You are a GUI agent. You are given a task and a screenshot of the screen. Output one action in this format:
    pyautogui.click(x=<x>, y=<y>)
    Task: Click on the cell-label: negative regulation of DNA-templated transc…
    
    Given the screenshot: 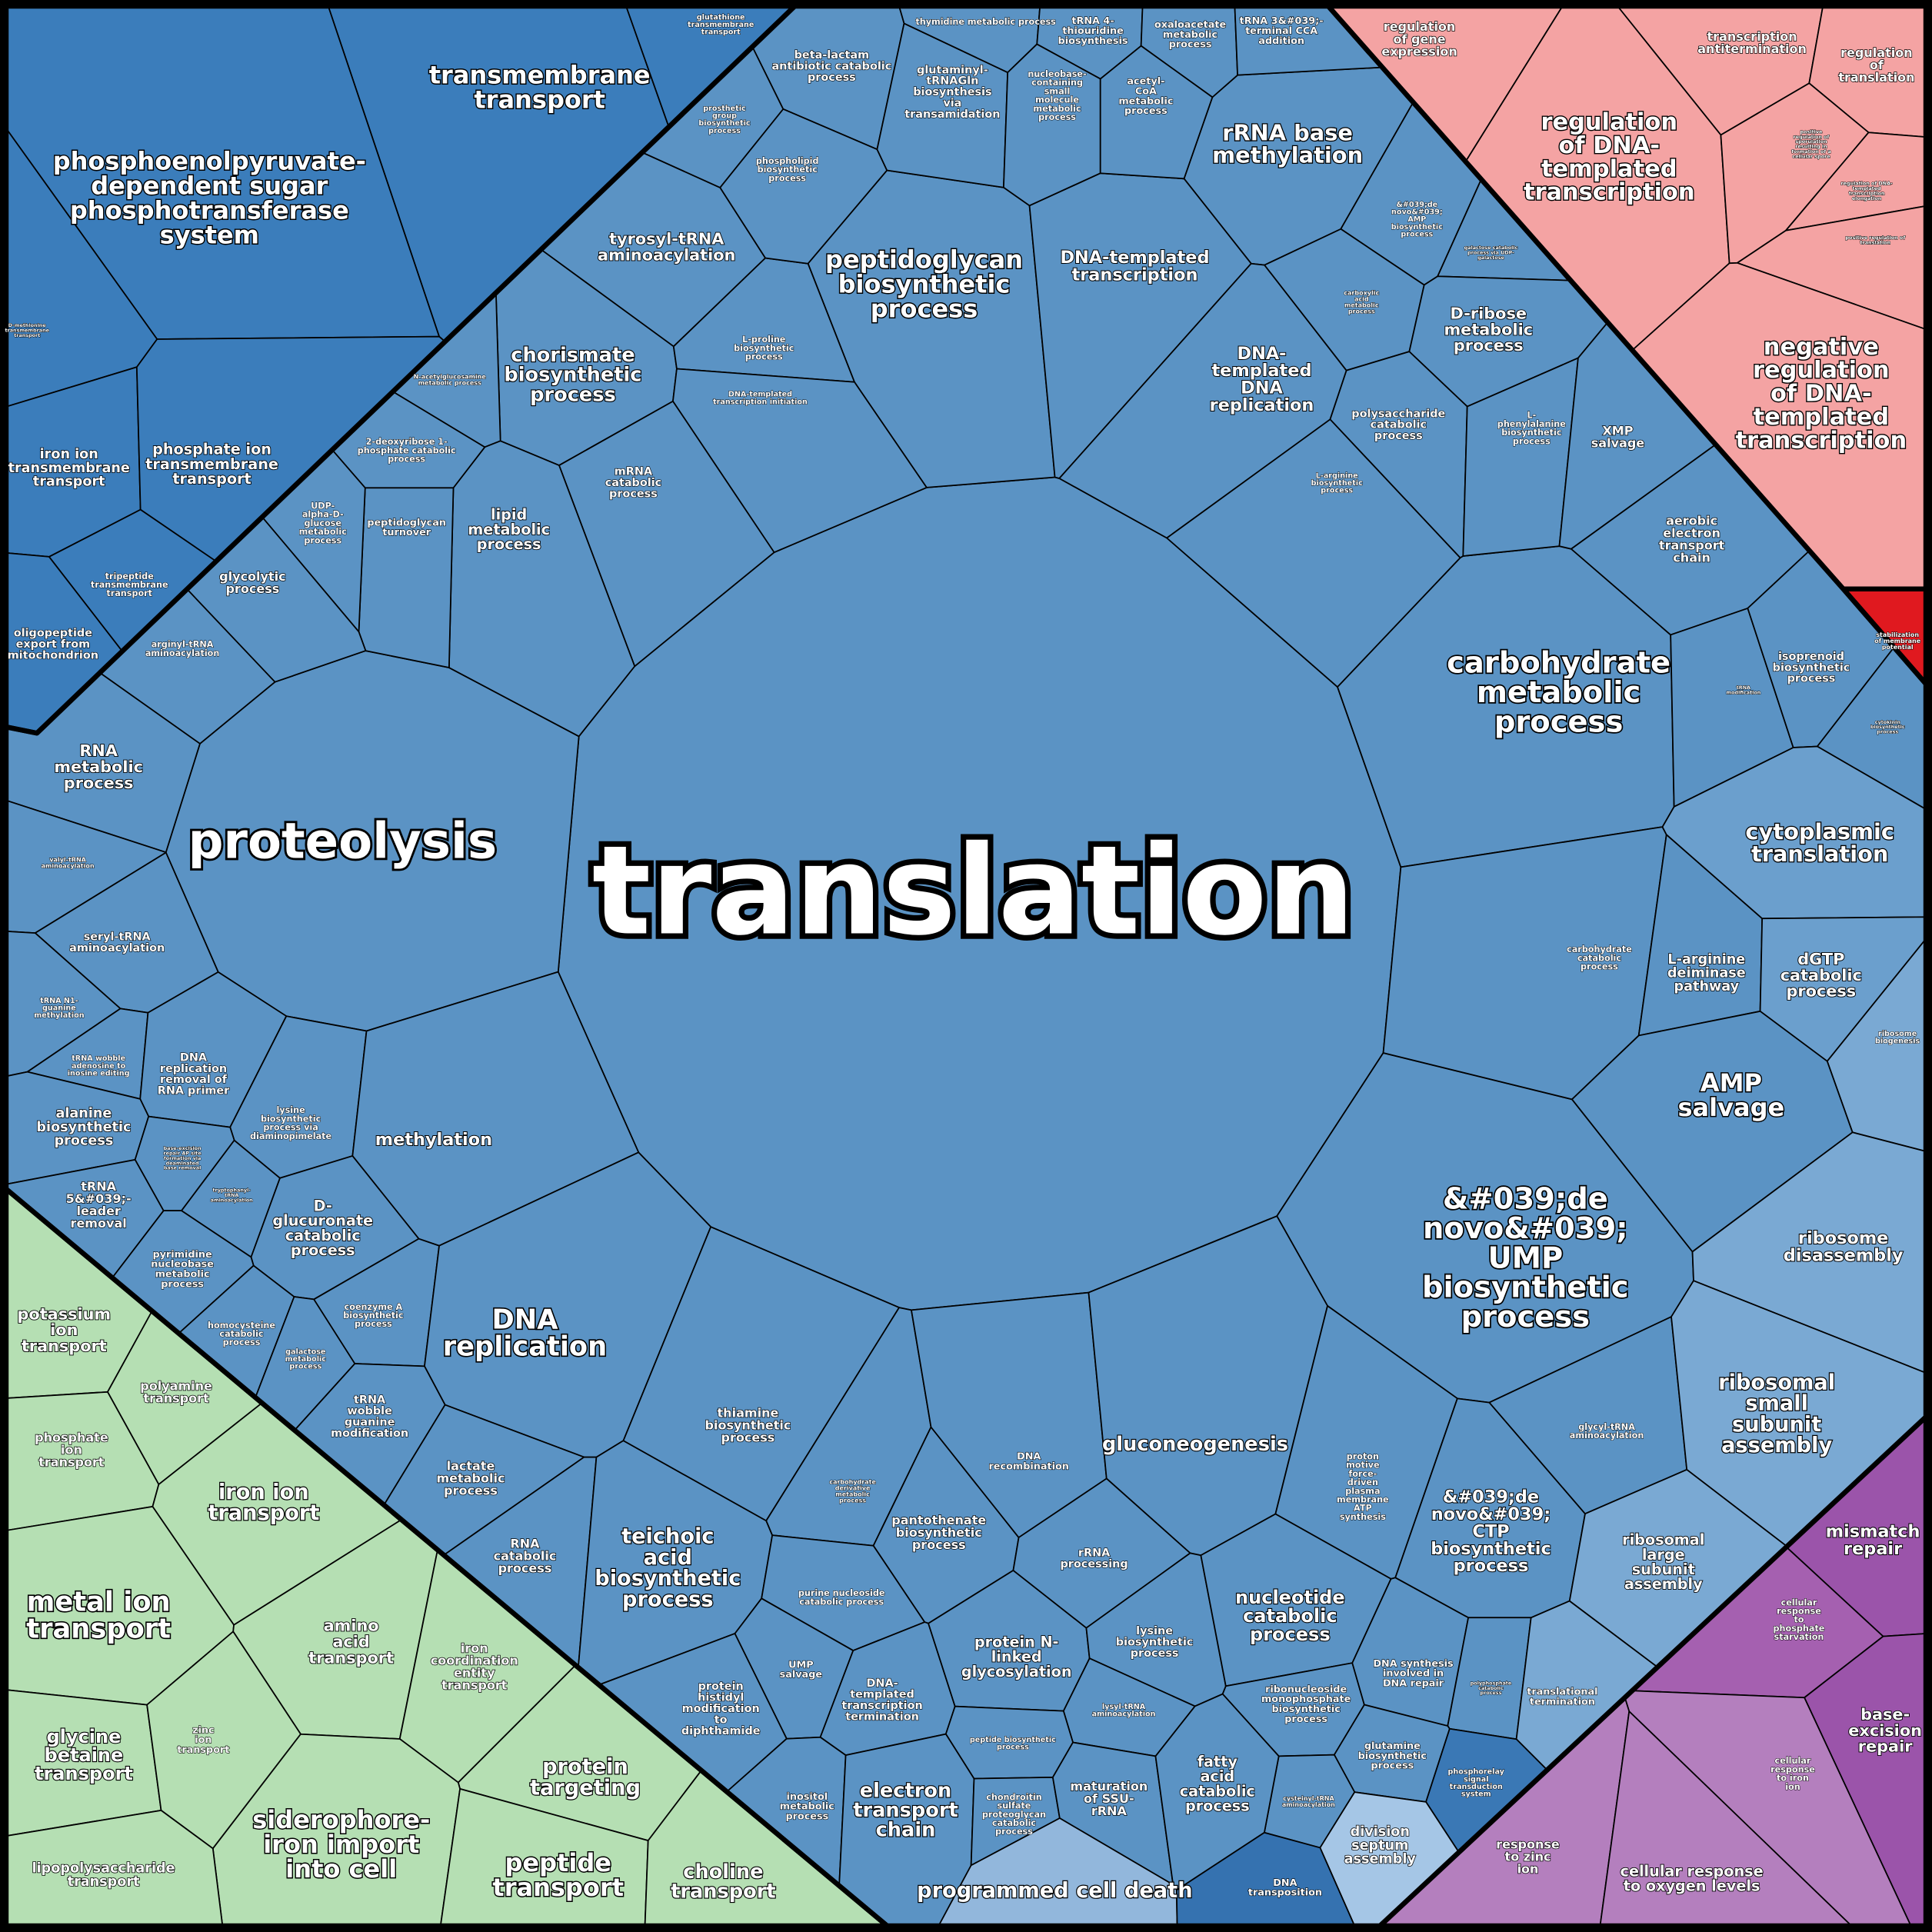 What is the action you would take?
    pyautogui.click(x=1821, y=393)
    